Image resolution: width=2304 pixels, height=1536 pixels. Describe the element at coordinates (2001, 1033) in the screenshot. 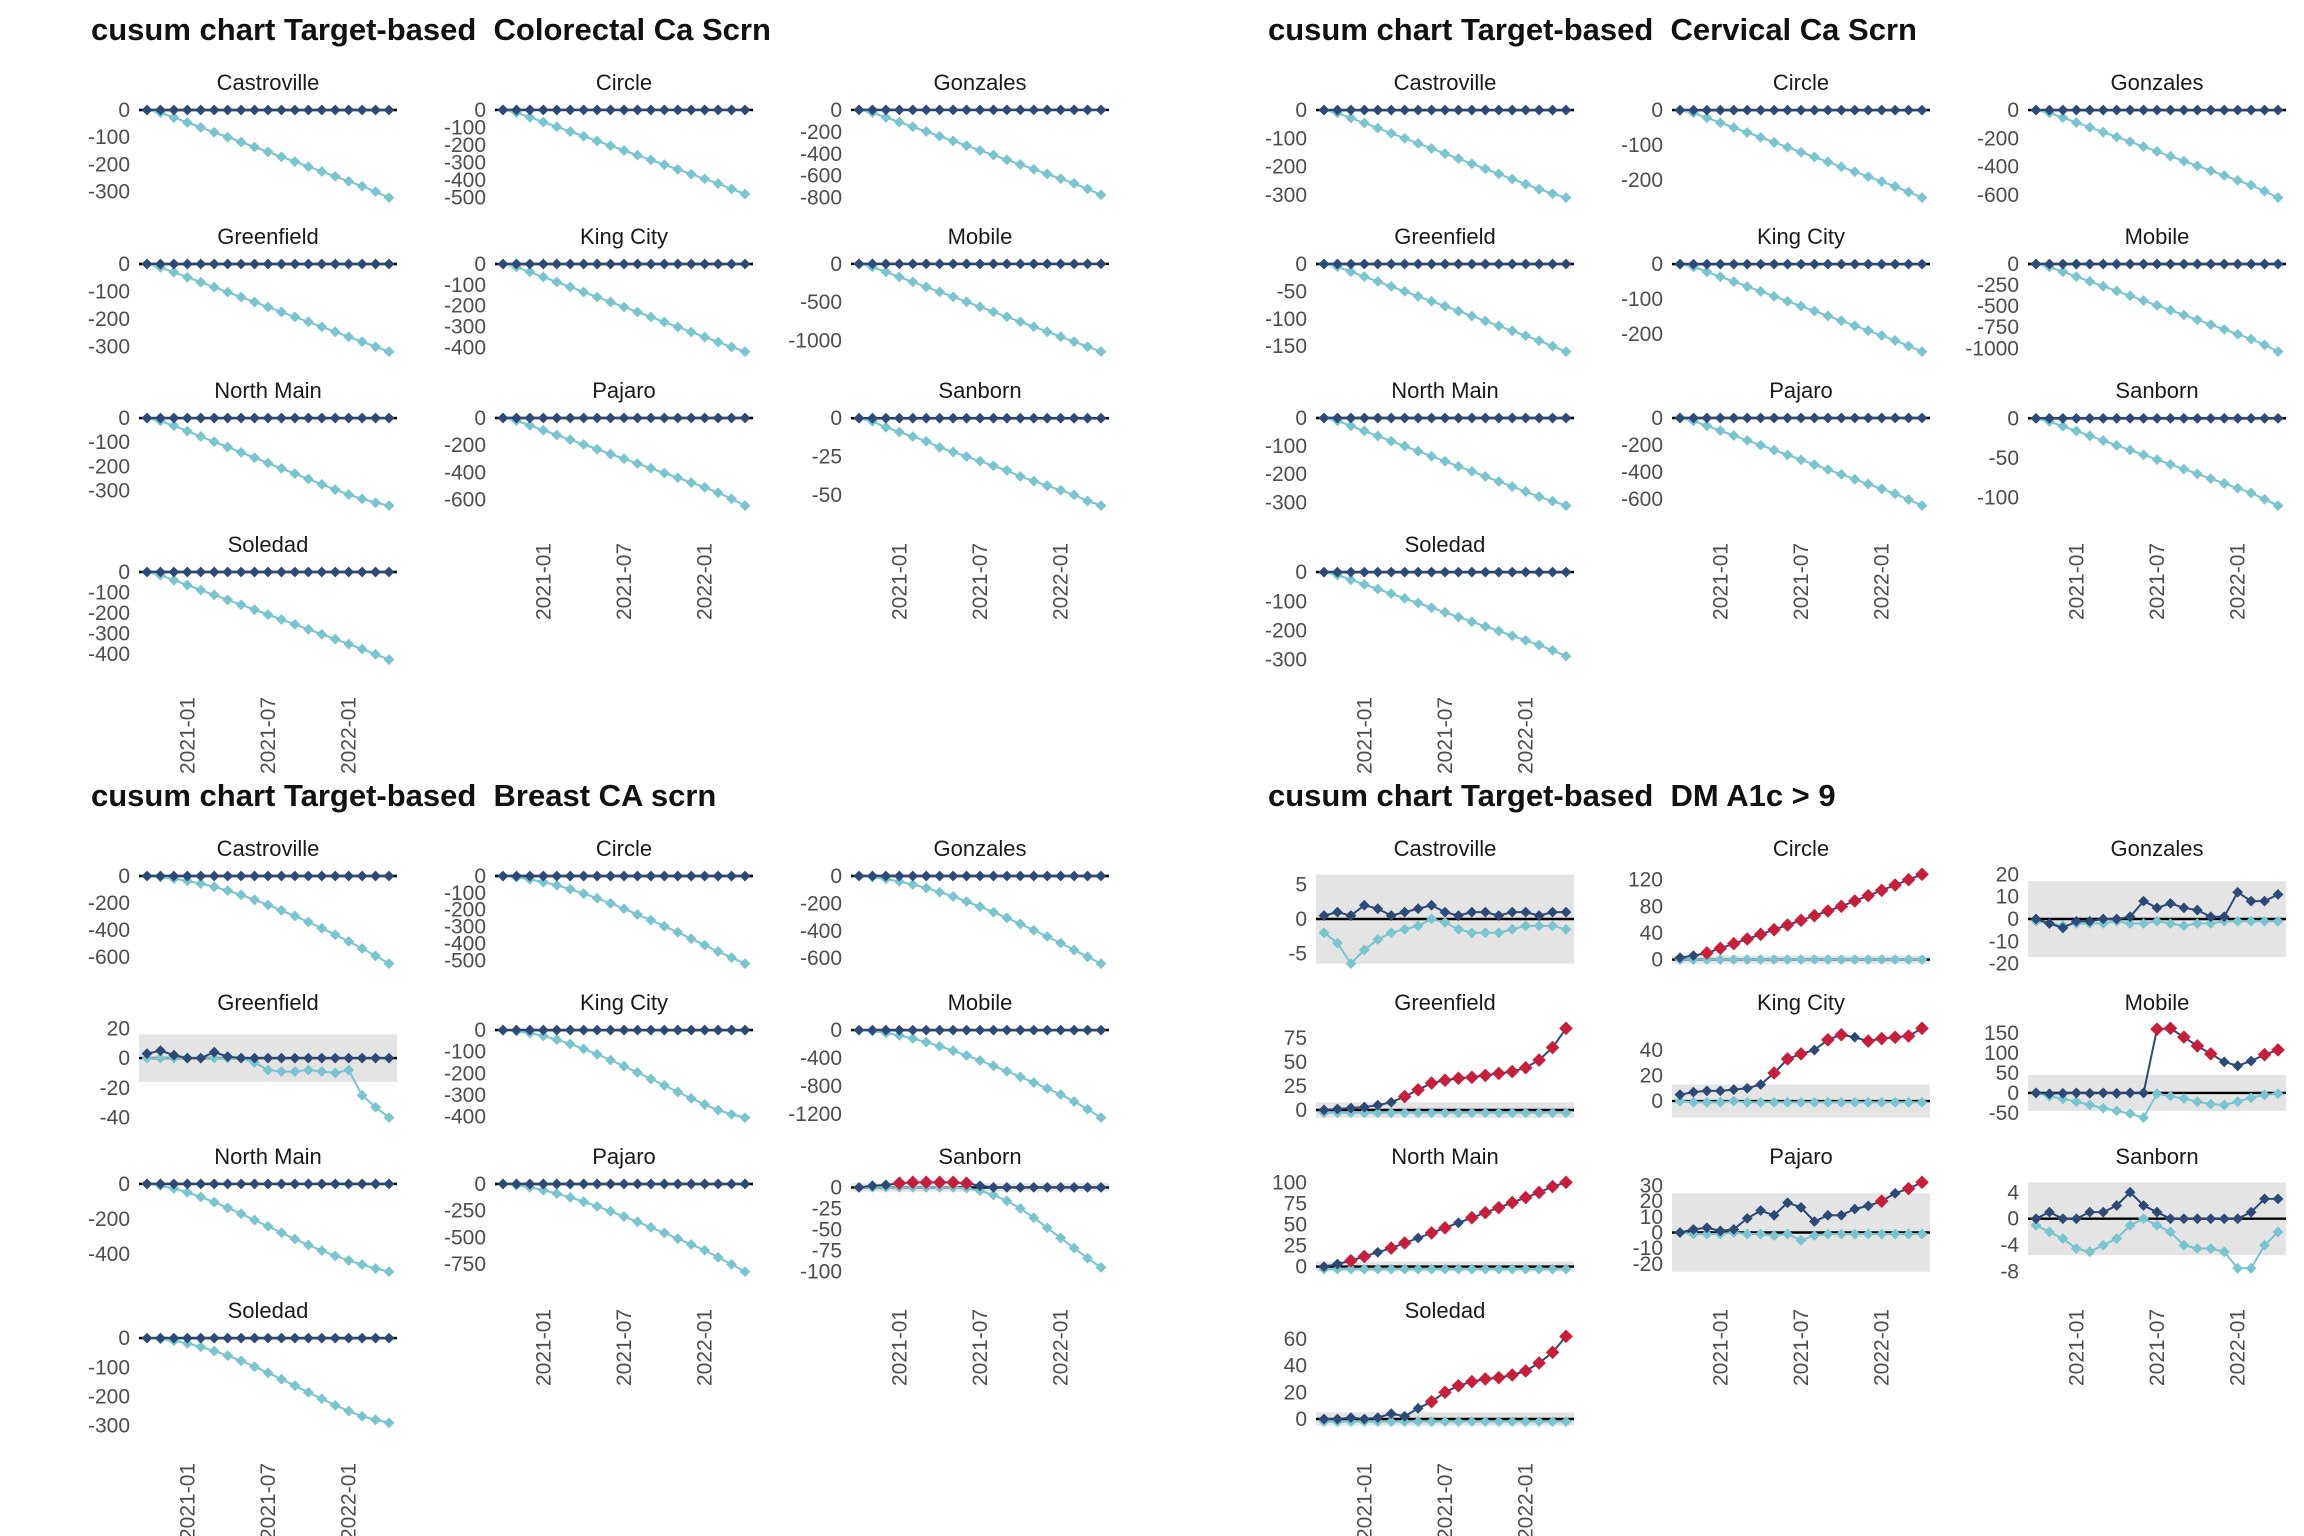

I see `svg-text: 150` at that location.